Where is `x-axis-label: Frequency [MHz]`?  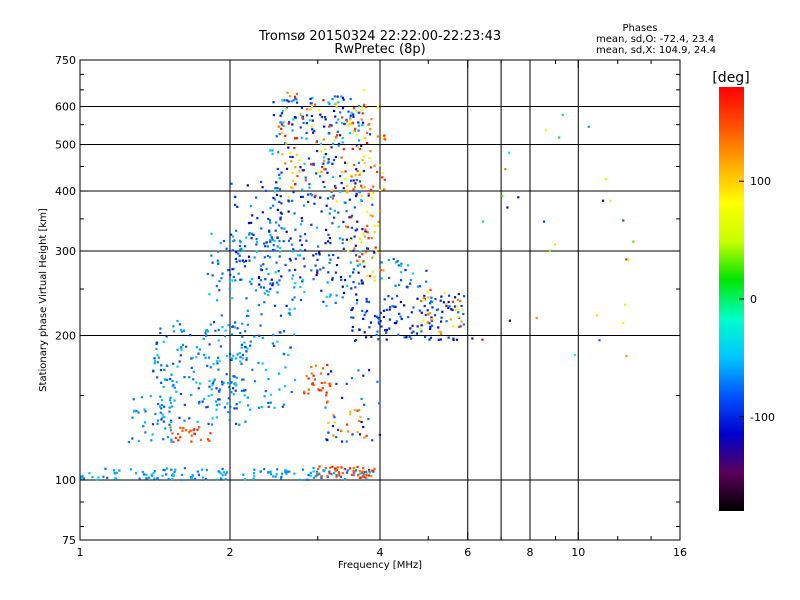
x-axis-label: Frequency [MHz] is located at coordinates (380, 565).